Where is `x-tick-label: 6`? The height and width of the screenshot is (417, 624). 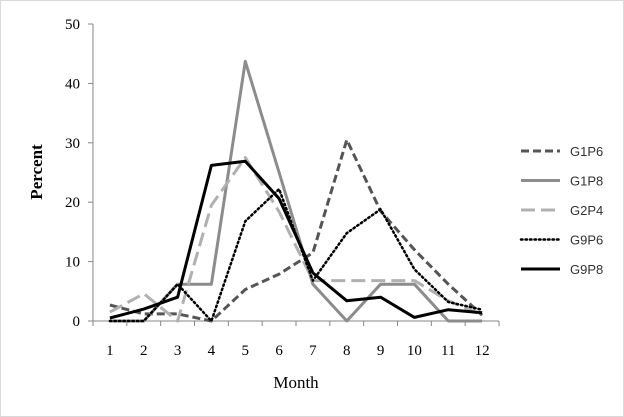
x-tick-label: 6 is located at coordinates (279, 351).